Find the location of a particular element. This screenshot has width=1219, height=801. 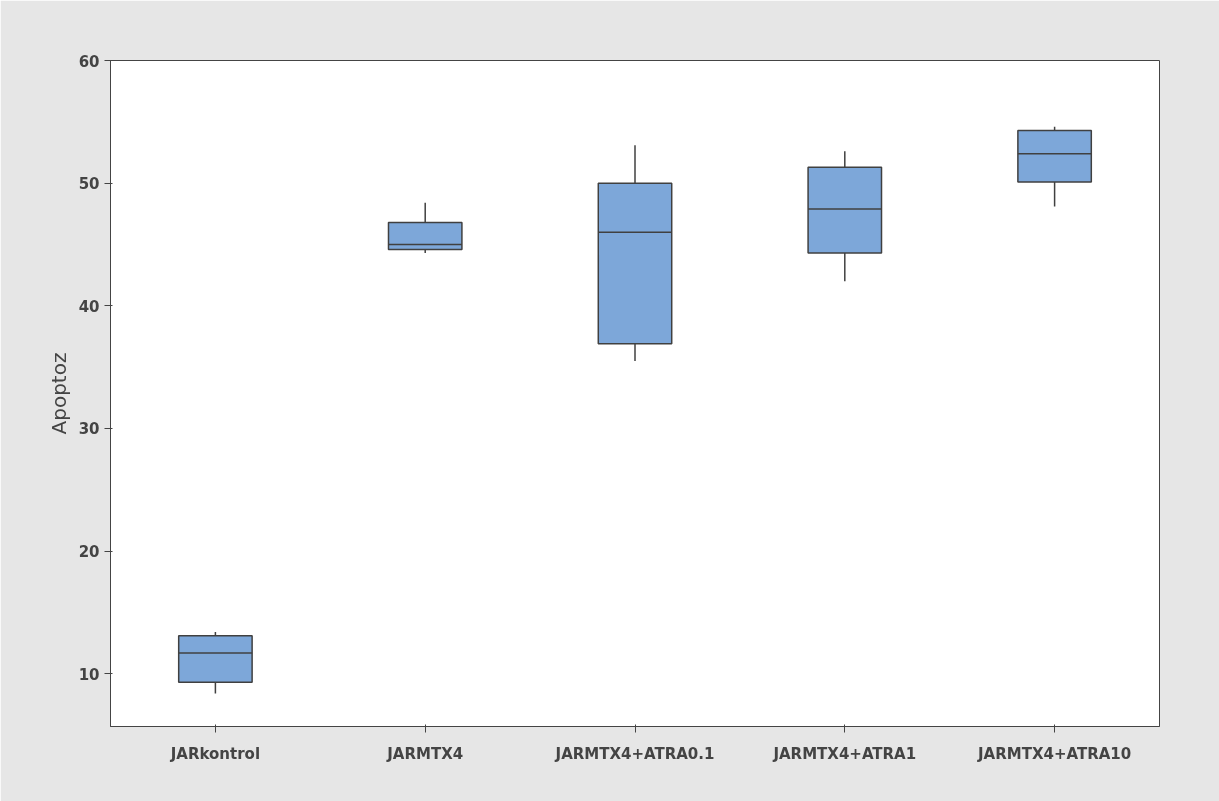

x-tick-label: JARMTX4+ATRA0.1 is located at coordinates (634, 753).